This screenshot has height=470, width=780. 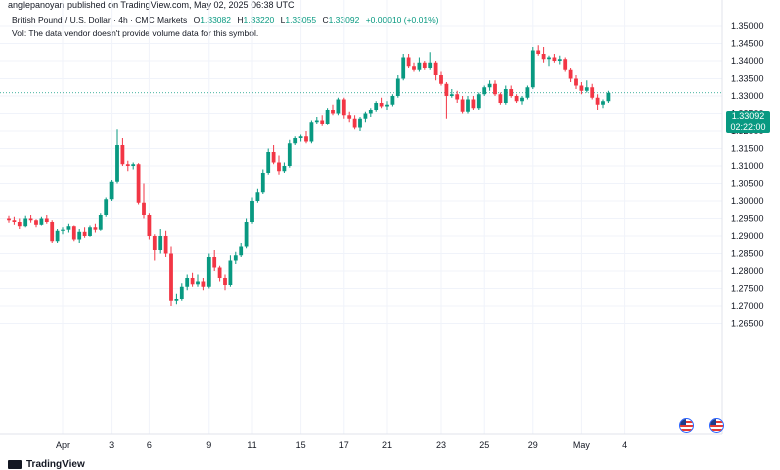 I want to click on price-axis-label: 1.33000, so click(x=747, y=96).